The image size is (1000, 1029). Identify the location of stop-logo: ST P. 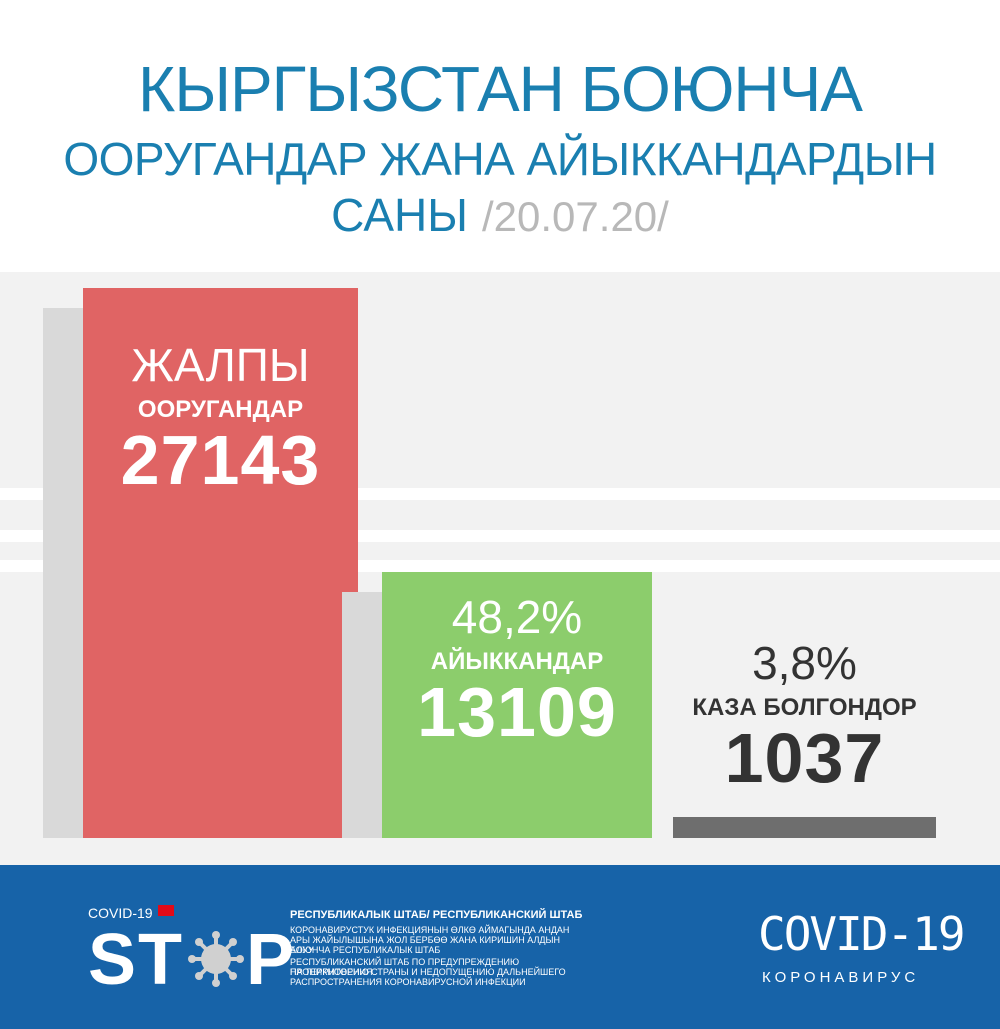
(192, 960).